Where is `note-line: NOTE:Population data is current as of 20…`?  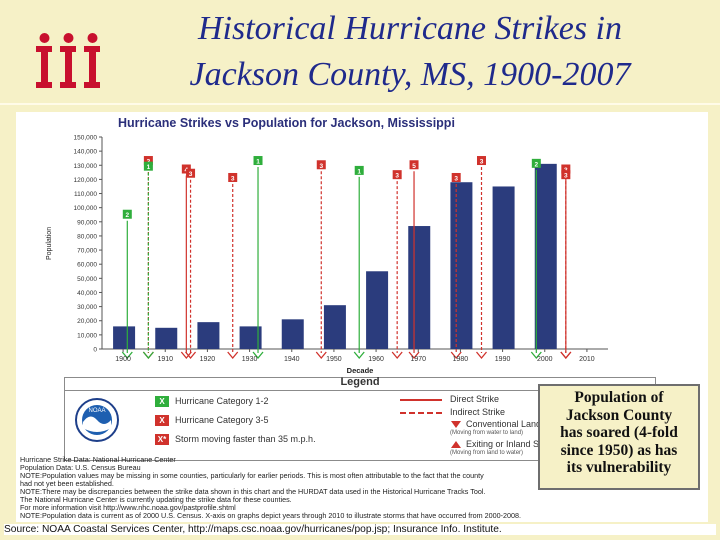
note-line: NOTE:Population data is current as of 20… is located at coordinates (270, 516).